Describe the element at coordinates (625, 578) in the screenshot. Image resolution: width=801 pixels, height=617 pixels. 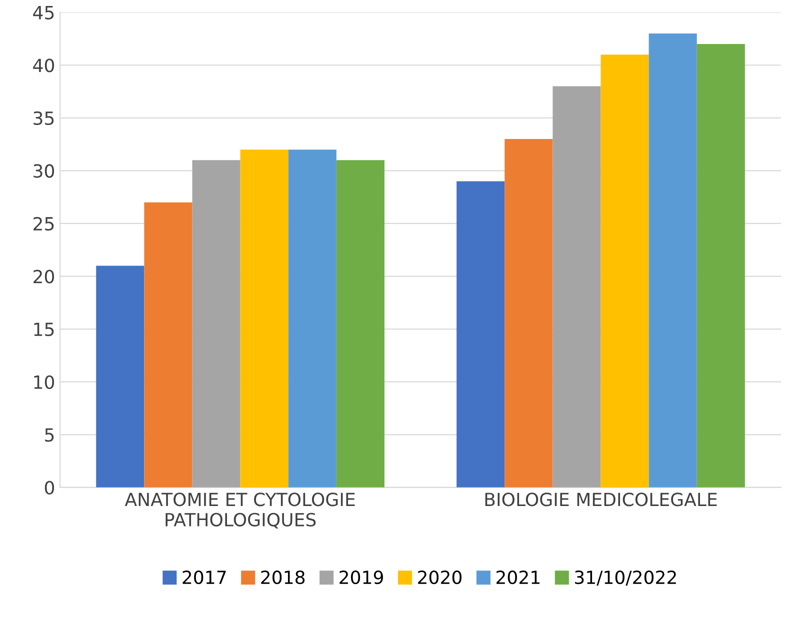
I see `legend-label: 31/10/2022` at that location.